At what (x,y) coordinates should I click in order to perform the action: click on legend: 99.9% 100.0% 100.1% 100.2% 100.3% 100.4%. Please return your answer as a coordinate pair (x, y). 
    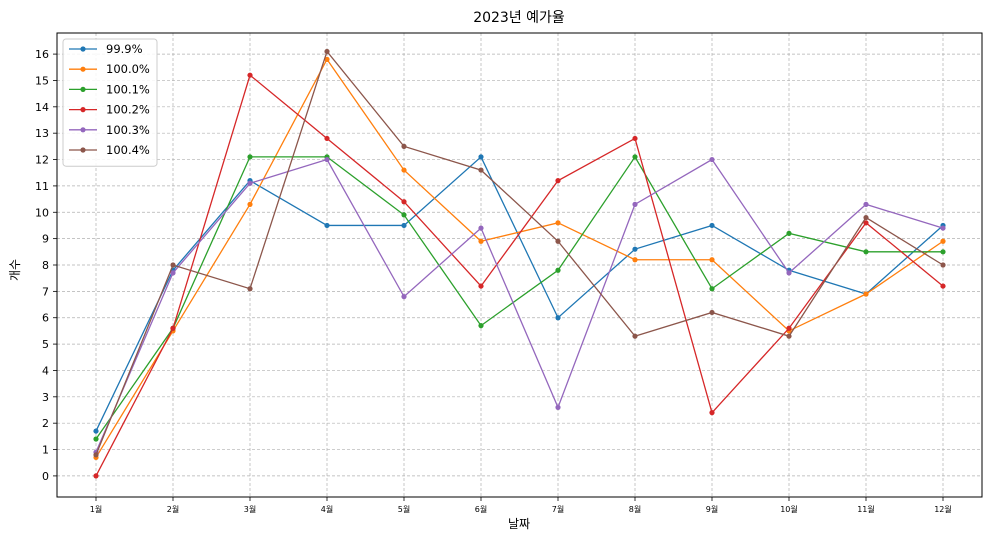
    Looking at the image, I should click on (110, 102).